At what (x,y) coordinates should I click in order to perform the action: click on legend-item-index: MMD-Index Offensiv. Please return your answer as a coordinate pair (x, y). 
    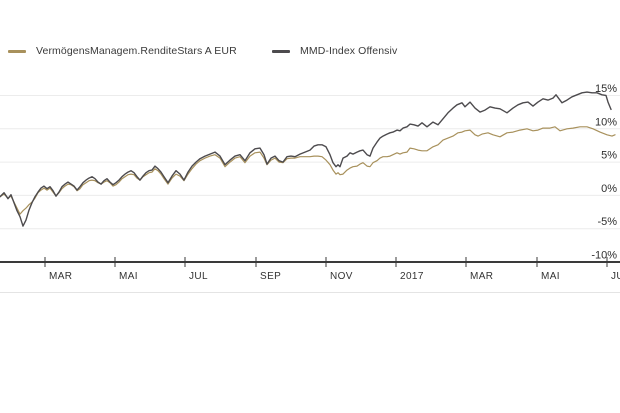
    Looking at the image, I should click on (334, 51).